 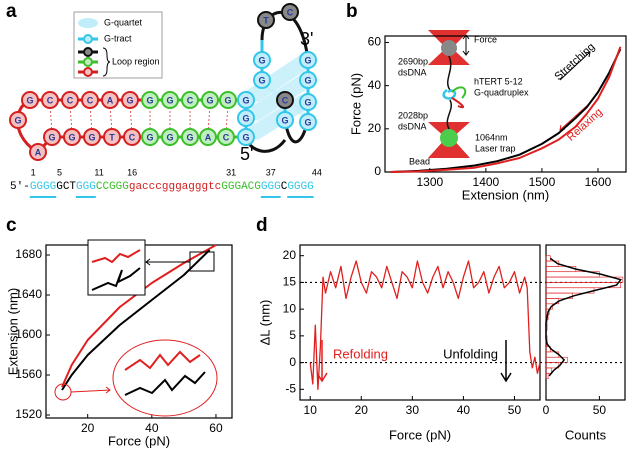 What do you see at coordinates (498, 81) in the screenshot?
I see `annotation: hTERT 5-12` at bounding box center [498, 81].